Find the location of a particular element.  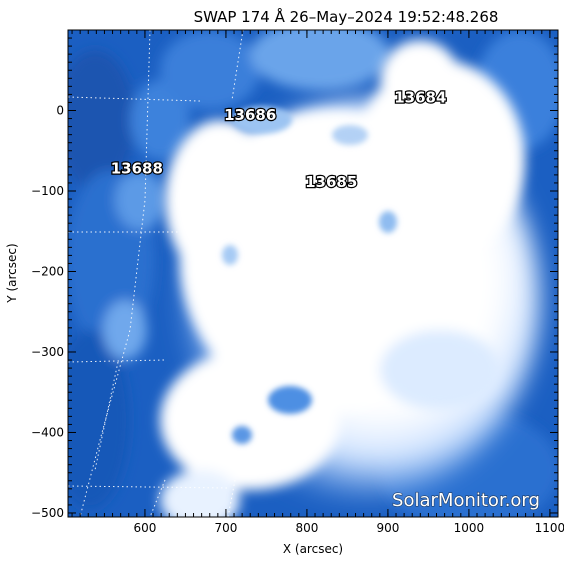

region-label-13688: 13688 is located at coordinates (137, 168).